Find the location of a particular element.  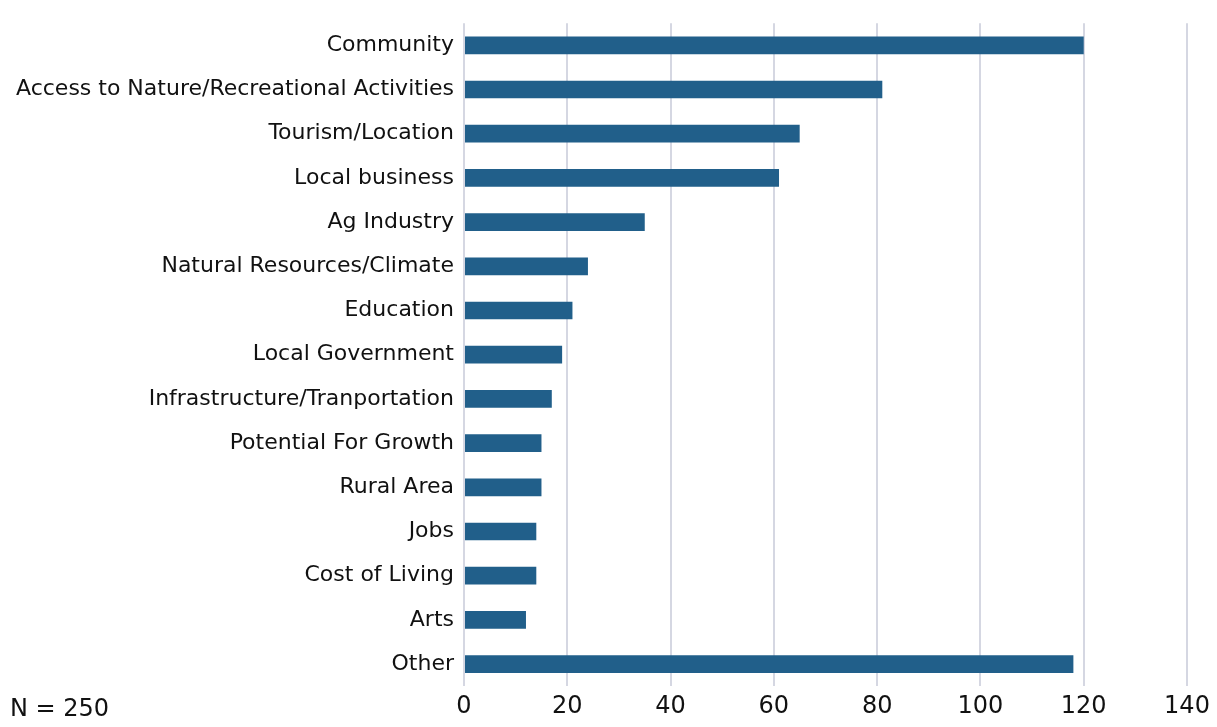

y-tick-label: Infrastructure/Tranportation is located at coordinates (301, 397).